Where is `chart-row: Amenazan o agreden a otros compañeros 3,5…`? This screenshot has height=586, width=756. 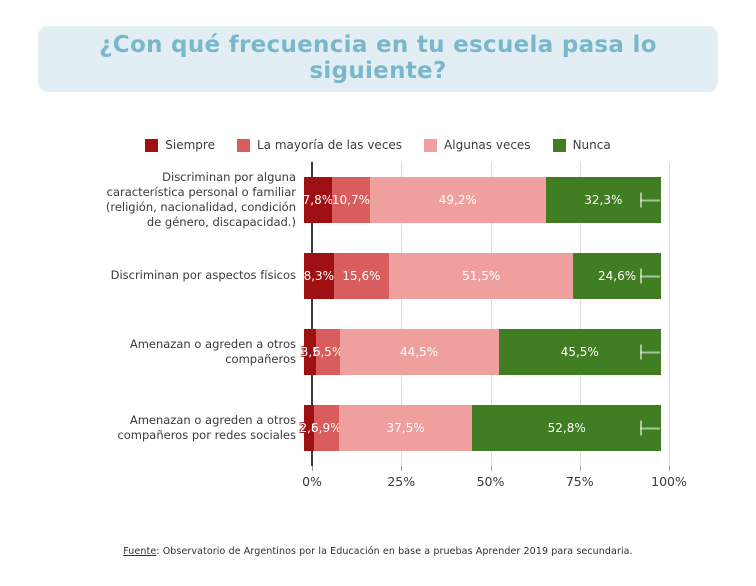 chart-row: Amenazan o agreden a otros compañeros 3,5… is located at coordinates (382, 352).